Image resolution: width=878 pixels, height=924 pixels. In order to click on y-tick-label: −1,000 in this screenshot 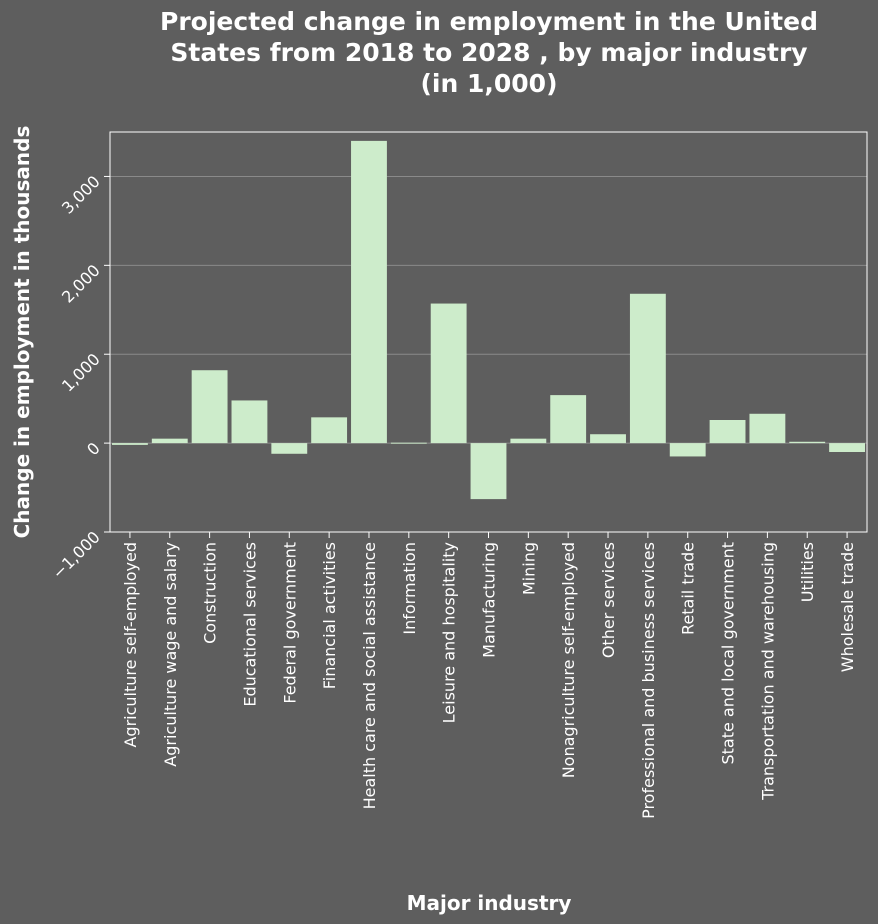, I will do `click(76, 554)`.